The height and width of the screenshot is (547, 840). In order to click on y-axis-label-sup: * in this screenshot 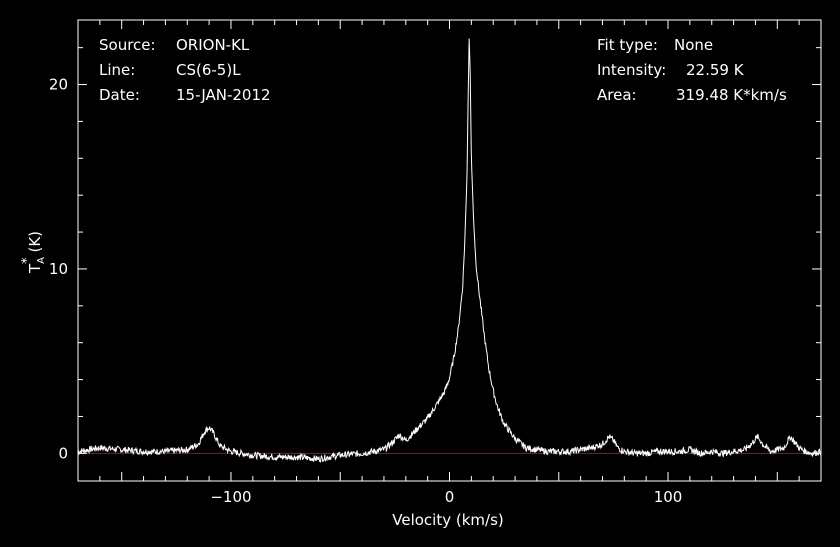, I will do `click(27, 260)`.